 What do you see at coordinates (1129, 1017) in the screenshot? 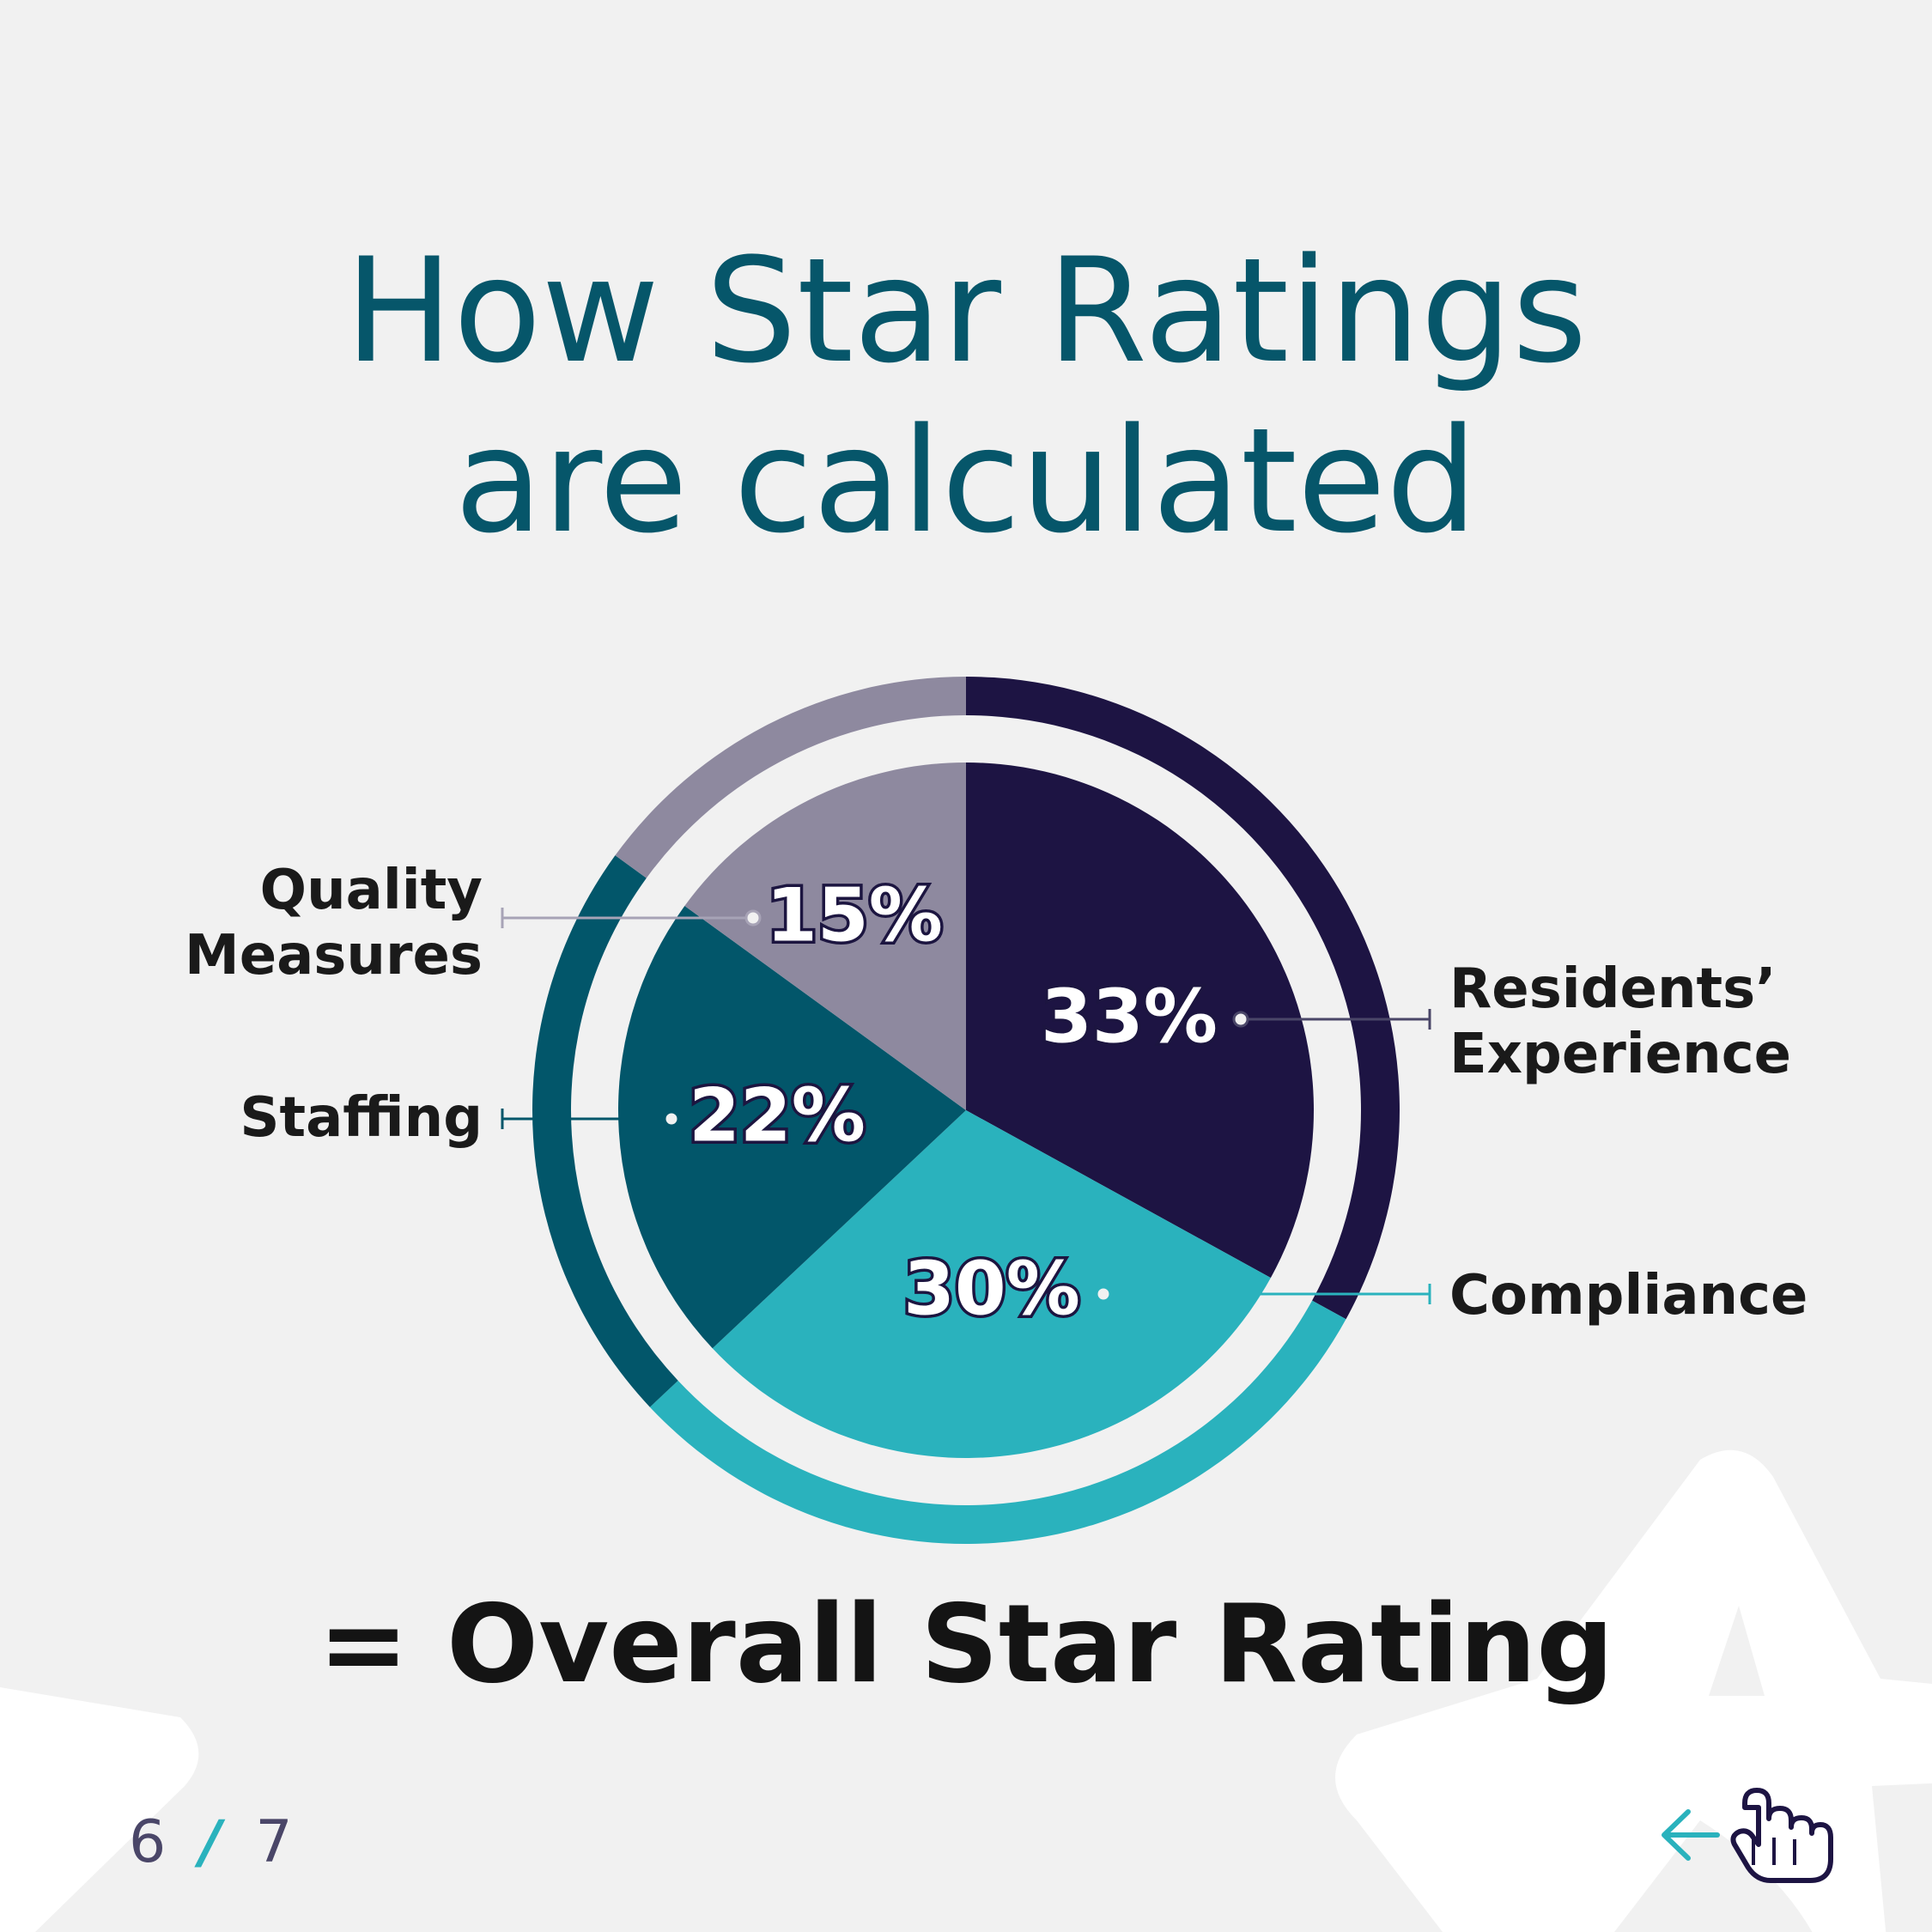
I see `value-label-residents-experience: 33%` at bounding box center [1129, 1017].